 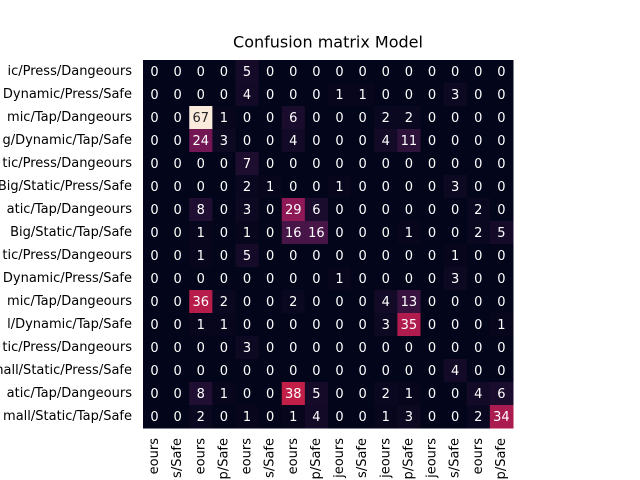 What do you see at coordinates (409, 325) in the screenshot?
I see `cell-label: 35` at bounding box center [409, 325].